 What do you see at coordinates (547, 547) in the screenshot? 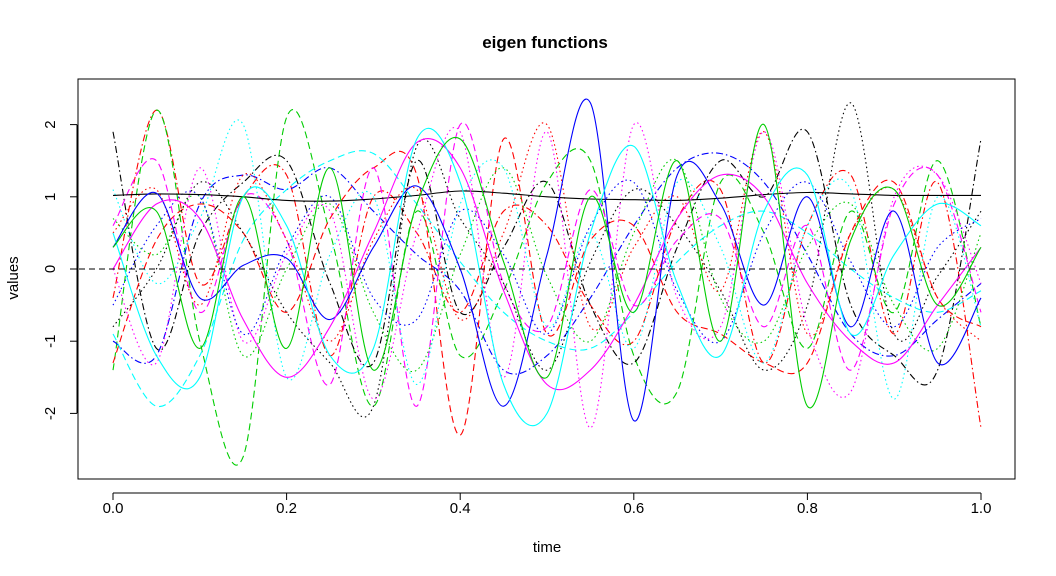
I see `x-axis-label: time` at bounding box center [547, 547].